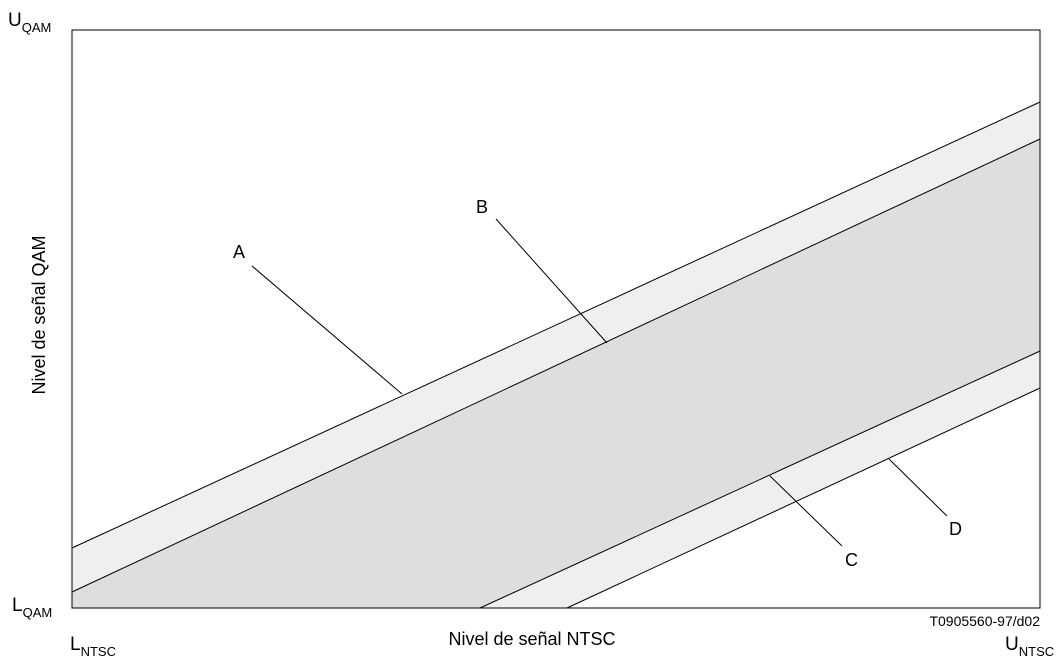 This screenshot has height=664, width=1062. What do you see at coordinates (955, 529) in the screenshot?
I see `label-d: D` at bounding box center [955, 529].